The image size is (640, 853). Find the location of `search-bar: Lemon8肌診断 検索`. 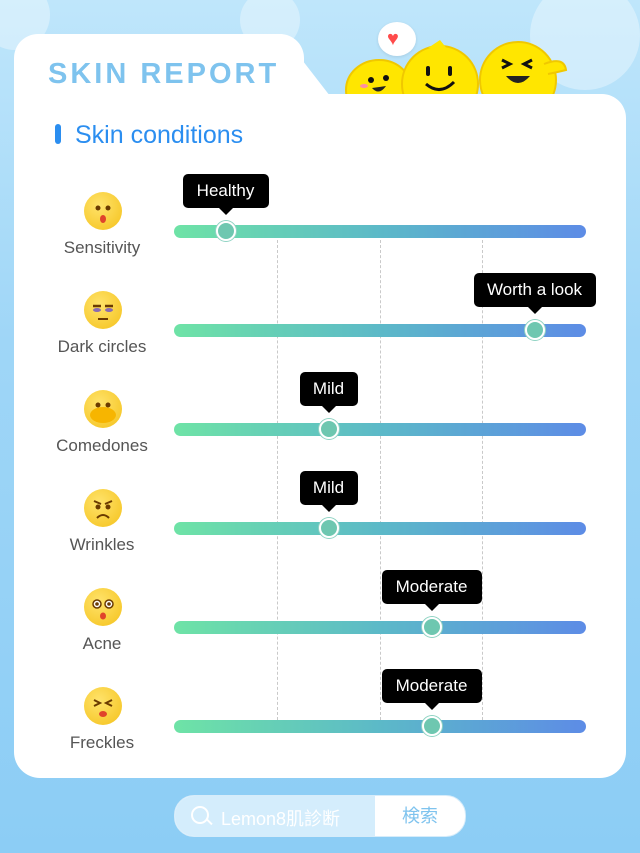

search-bar: Lemon8肌診断 検索 is located at coordinates (320, 816).